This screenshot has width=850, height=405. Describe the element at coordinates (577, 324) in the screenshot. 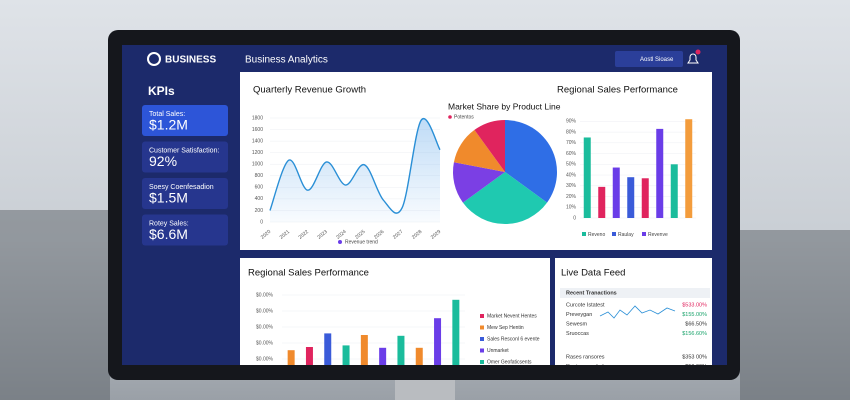

I see `row-name: Sewesm` at that location.